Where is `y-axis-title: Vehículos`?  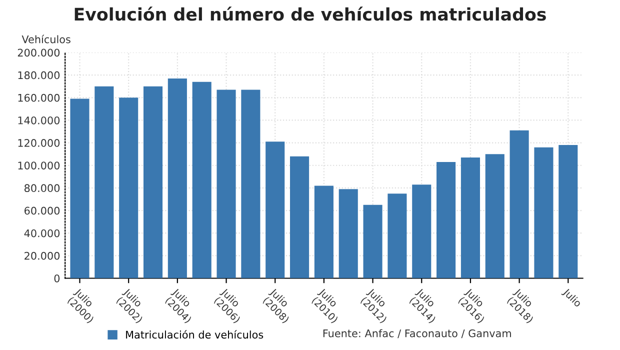
y-axis-title: Vehículos is located at coordinates (46, 39).